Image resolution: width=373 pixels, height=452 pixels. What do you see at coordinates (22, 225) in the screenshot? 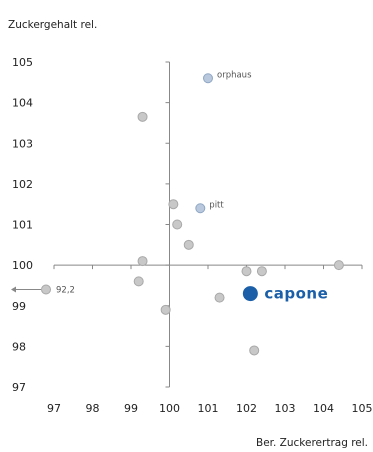
I see `y-tick-label: 101` at bounding box center [22, 225].